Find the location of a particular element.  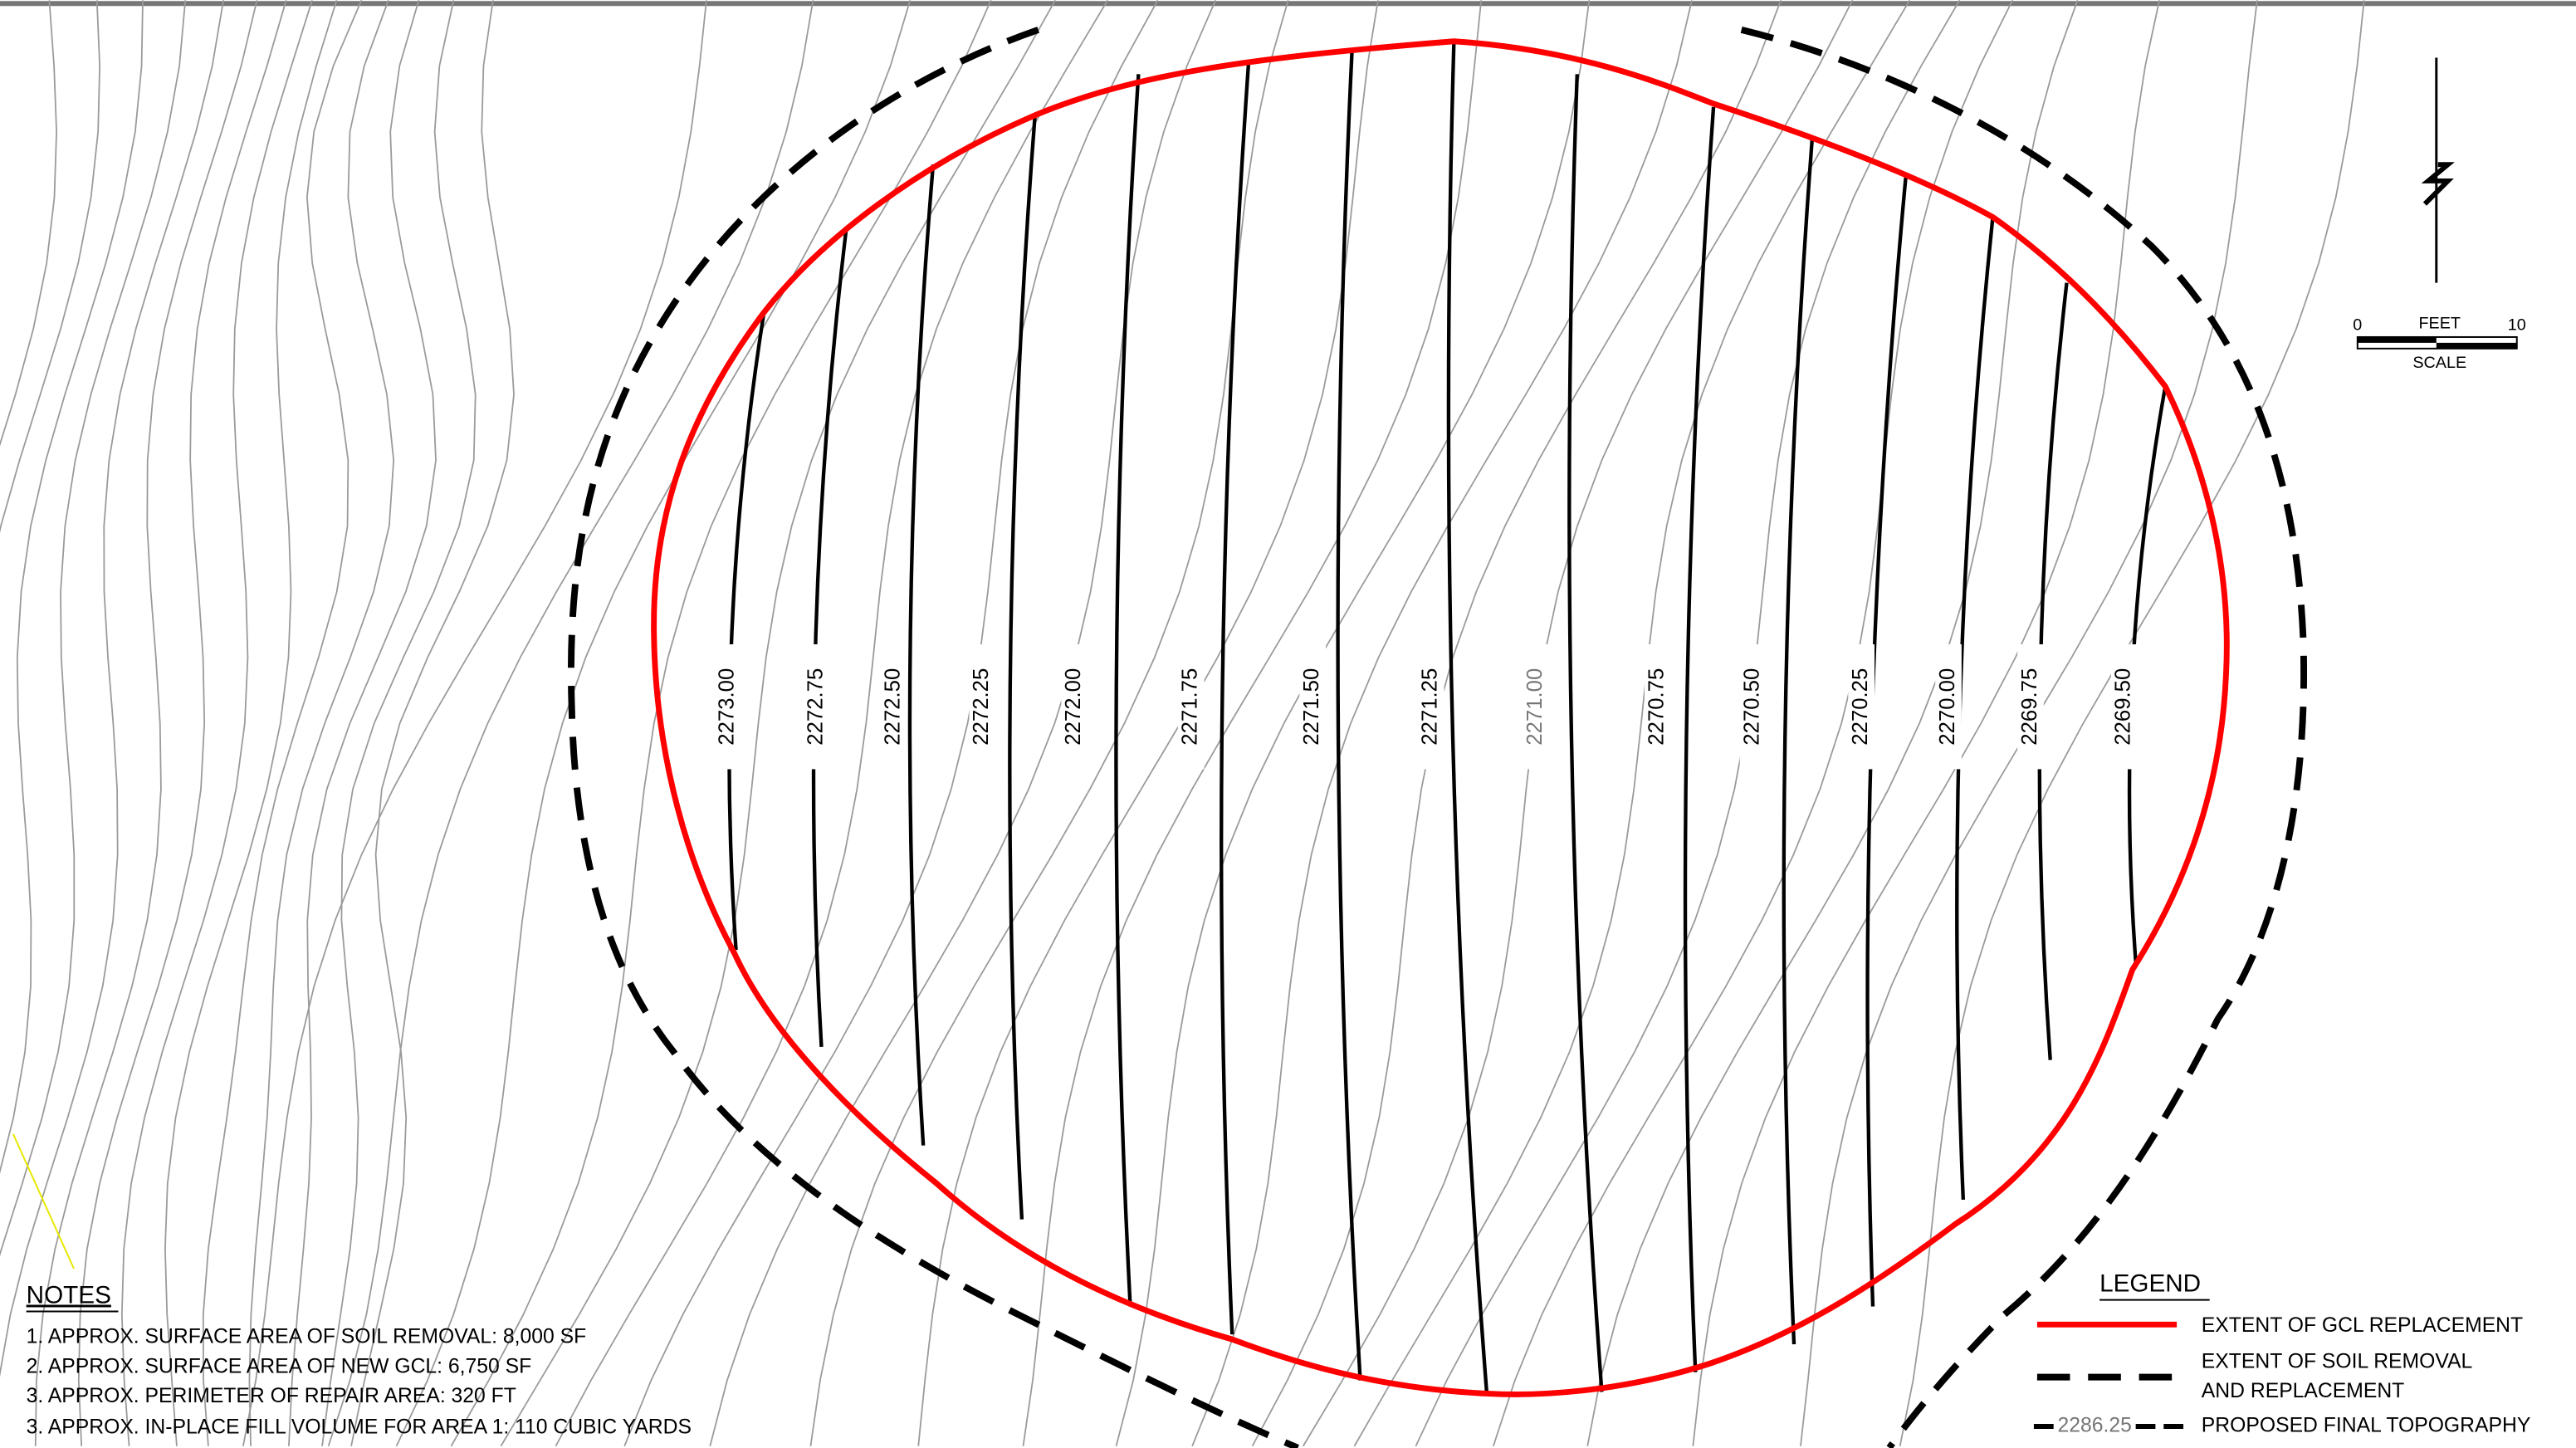

scale-min: 0 is located at coordinates (2357, 325).